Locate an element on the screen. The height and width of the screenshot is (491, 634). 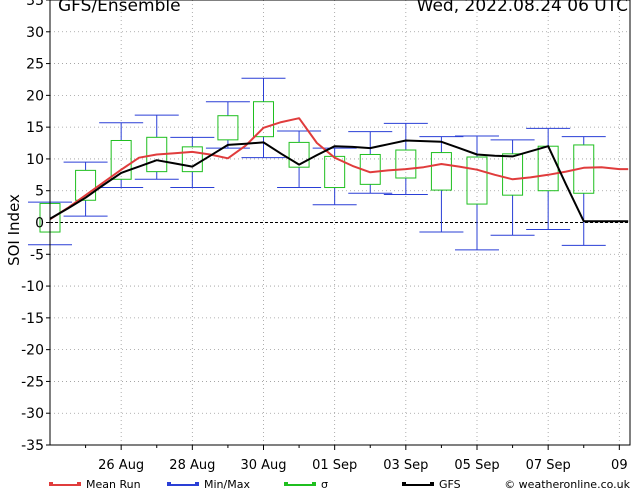
legend-label: GFS is located at coordinates (450, 484).